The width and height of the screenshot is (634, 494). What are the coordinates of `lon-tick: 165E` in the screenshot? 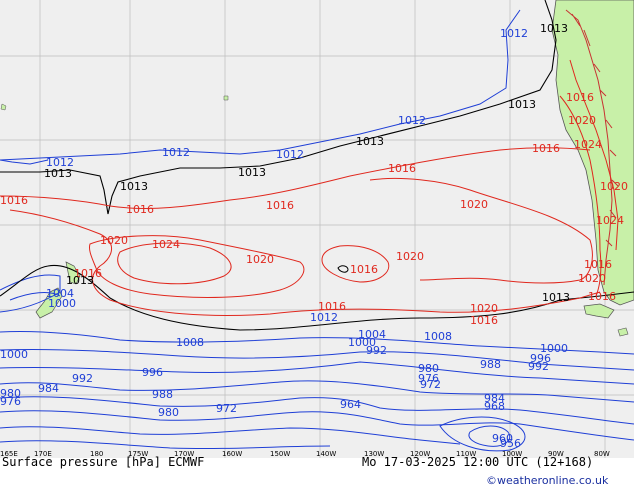 It's located at (9, 454).